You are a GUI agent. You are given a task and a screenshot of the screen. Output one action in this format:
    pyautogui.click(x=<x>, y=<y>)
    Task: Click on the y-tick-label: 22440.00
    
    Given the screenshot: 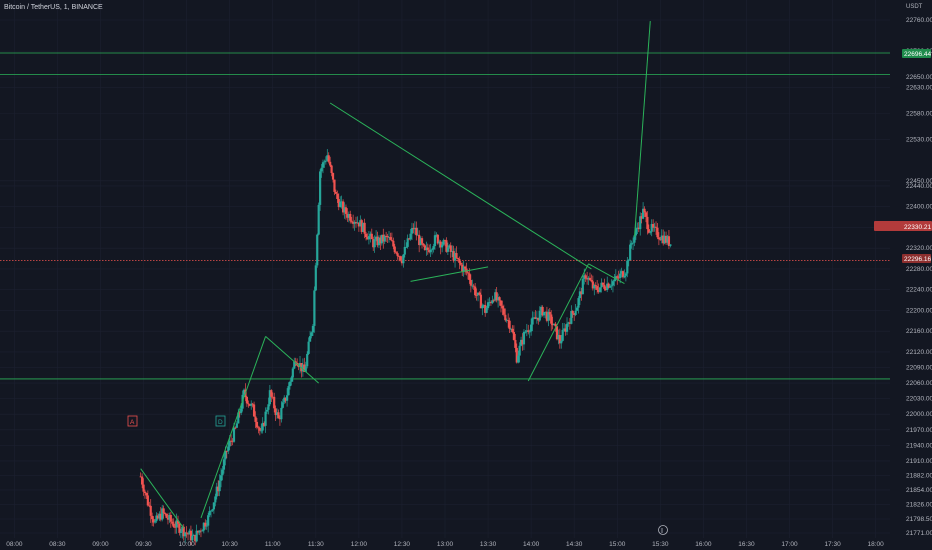 What is the action you would take?
    pyautogui.click(x=919, y=186)
    